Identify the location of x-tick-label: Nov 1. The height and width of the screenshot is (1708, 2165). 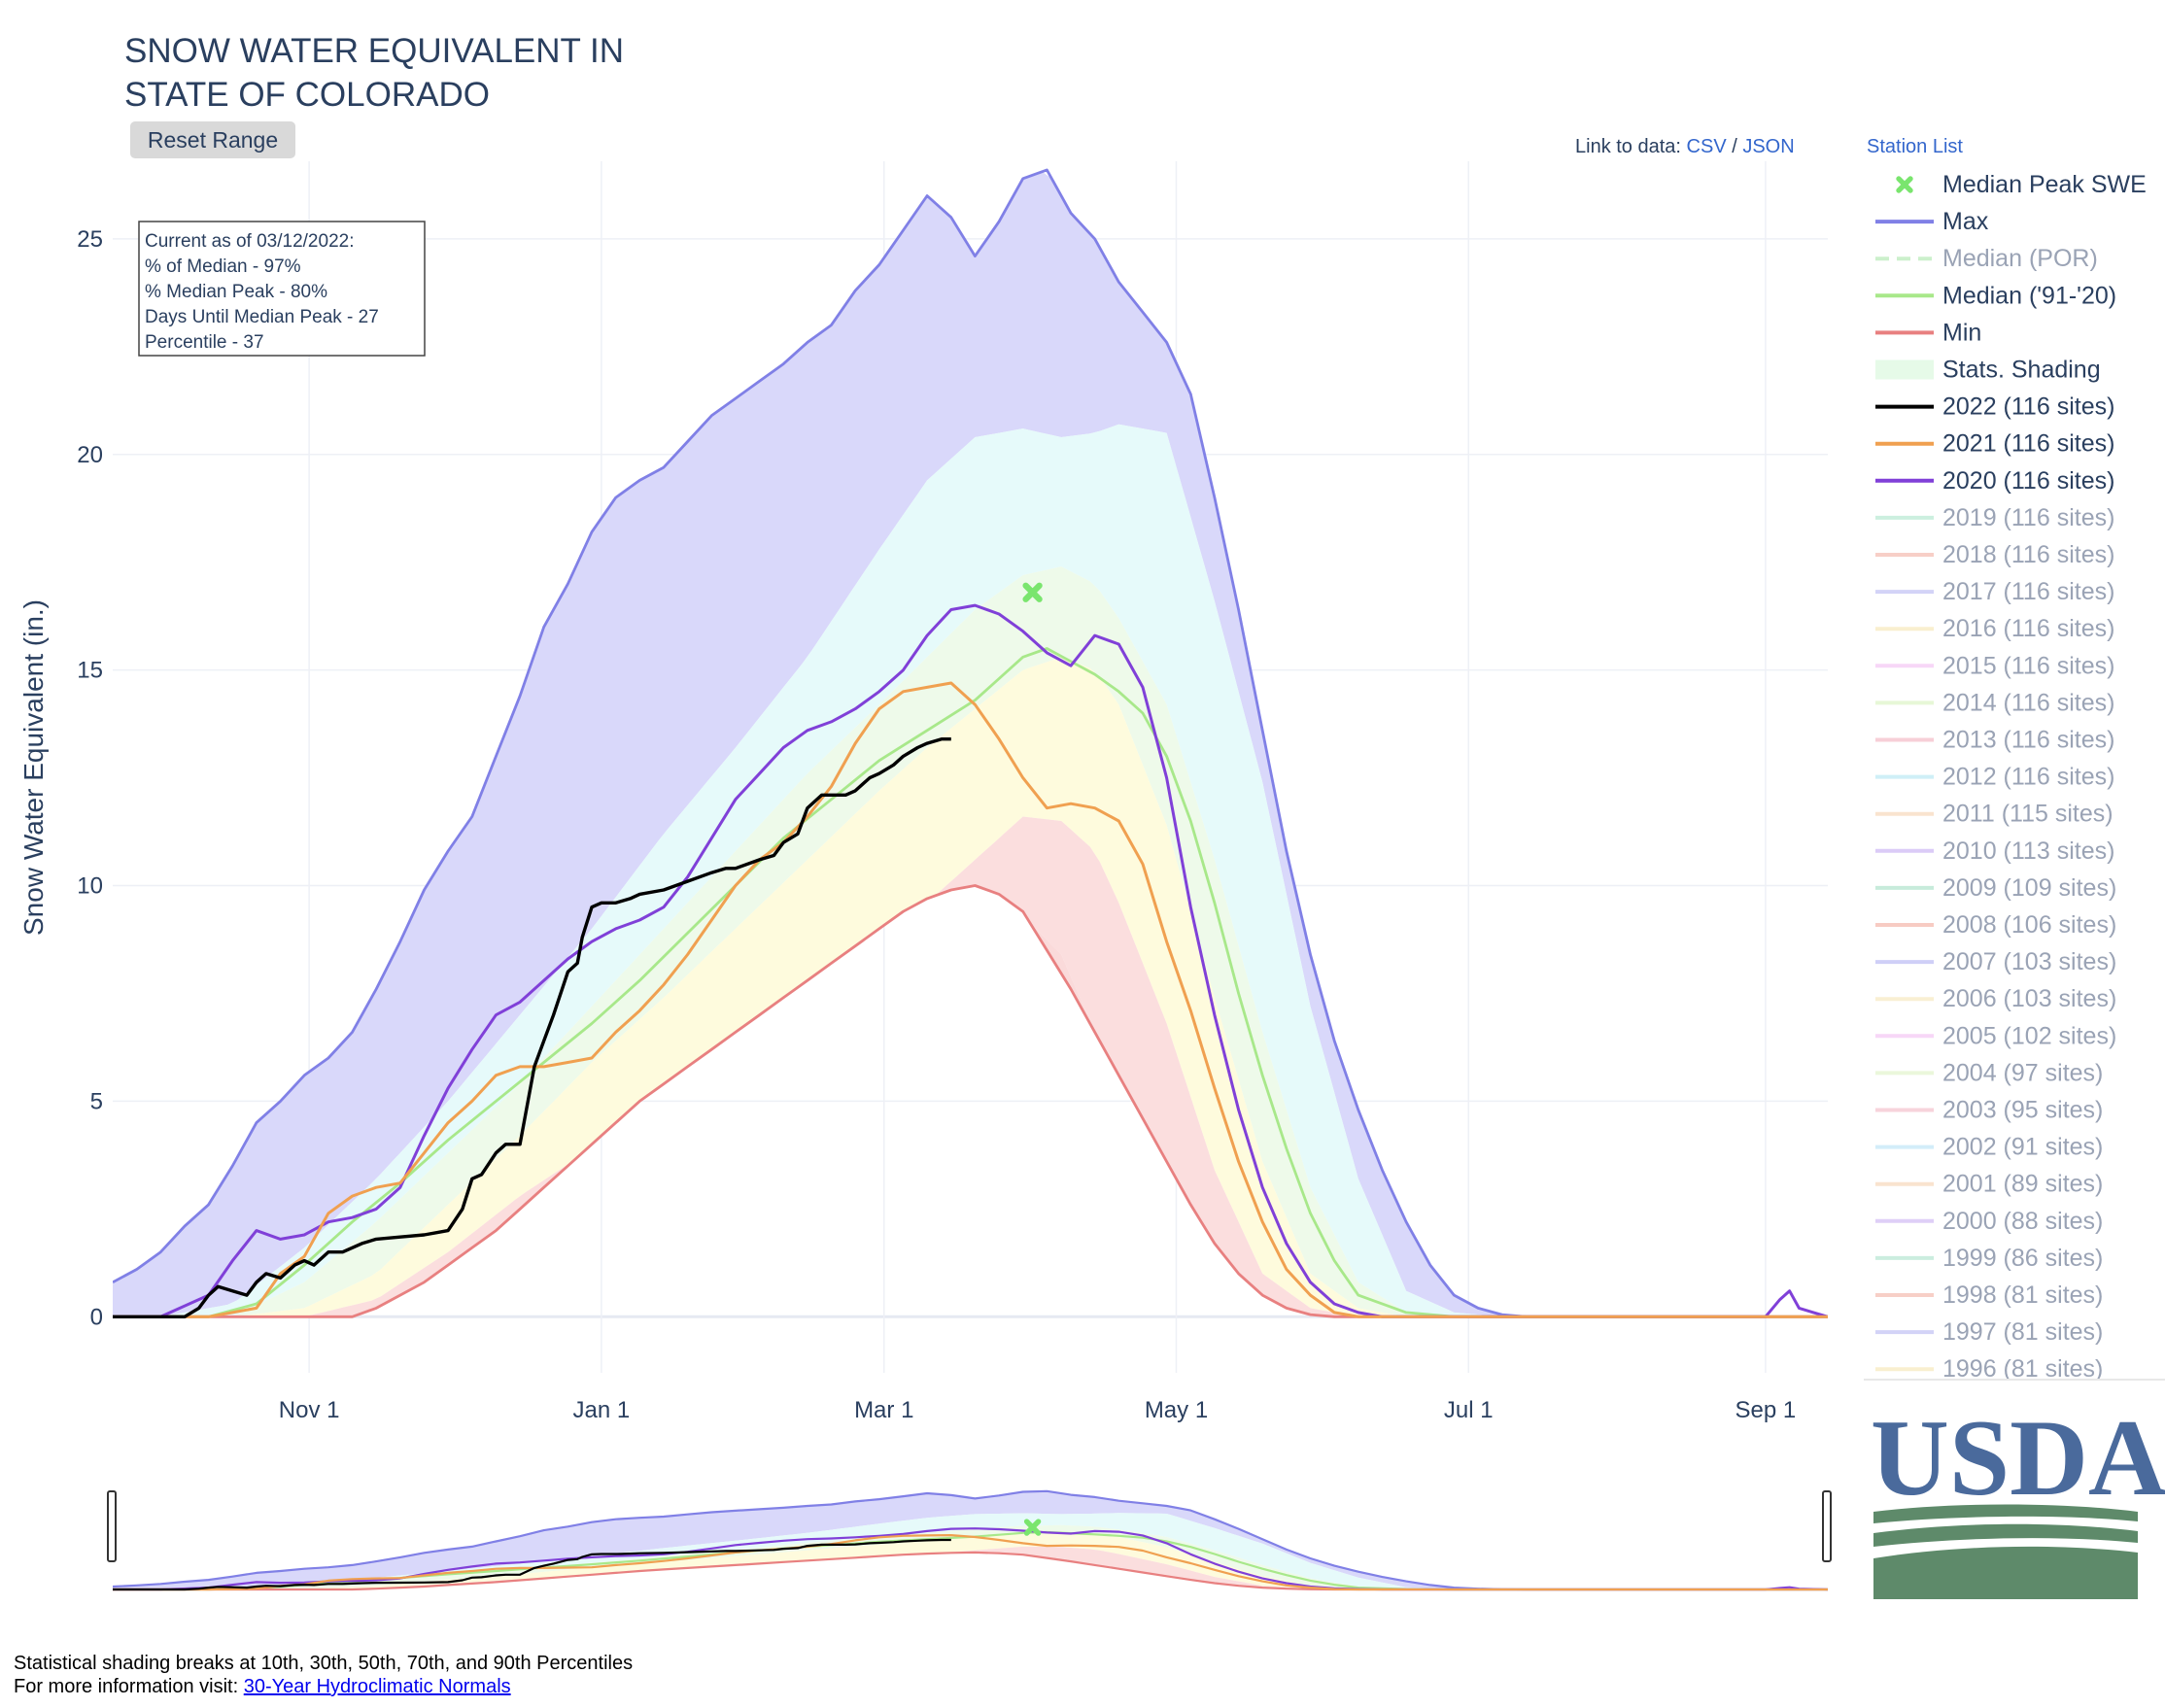
(309, 1410).